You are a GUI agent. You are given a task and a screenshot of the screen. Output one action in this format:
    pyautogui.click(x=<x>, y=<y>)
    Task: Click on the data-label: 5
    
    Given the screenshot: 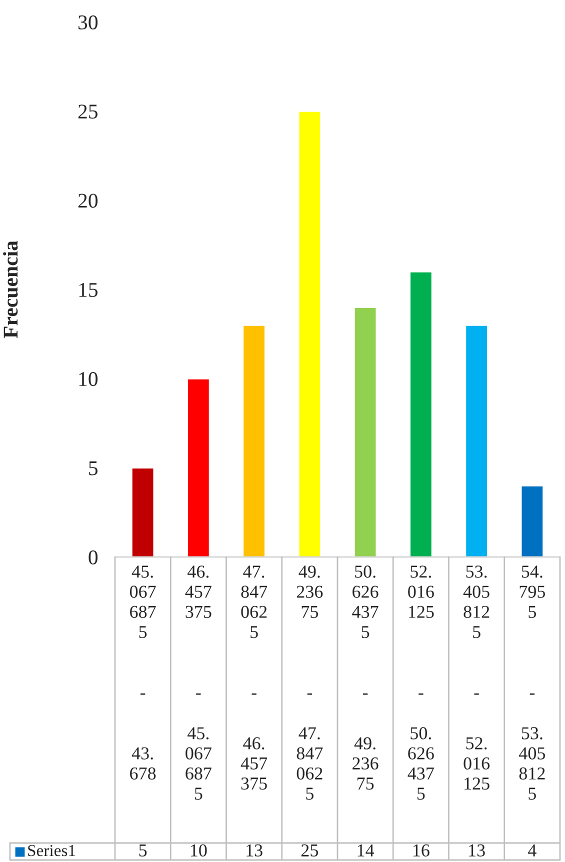 What is the action you would take?
    pyautogui.click(x=143, y=850)
    